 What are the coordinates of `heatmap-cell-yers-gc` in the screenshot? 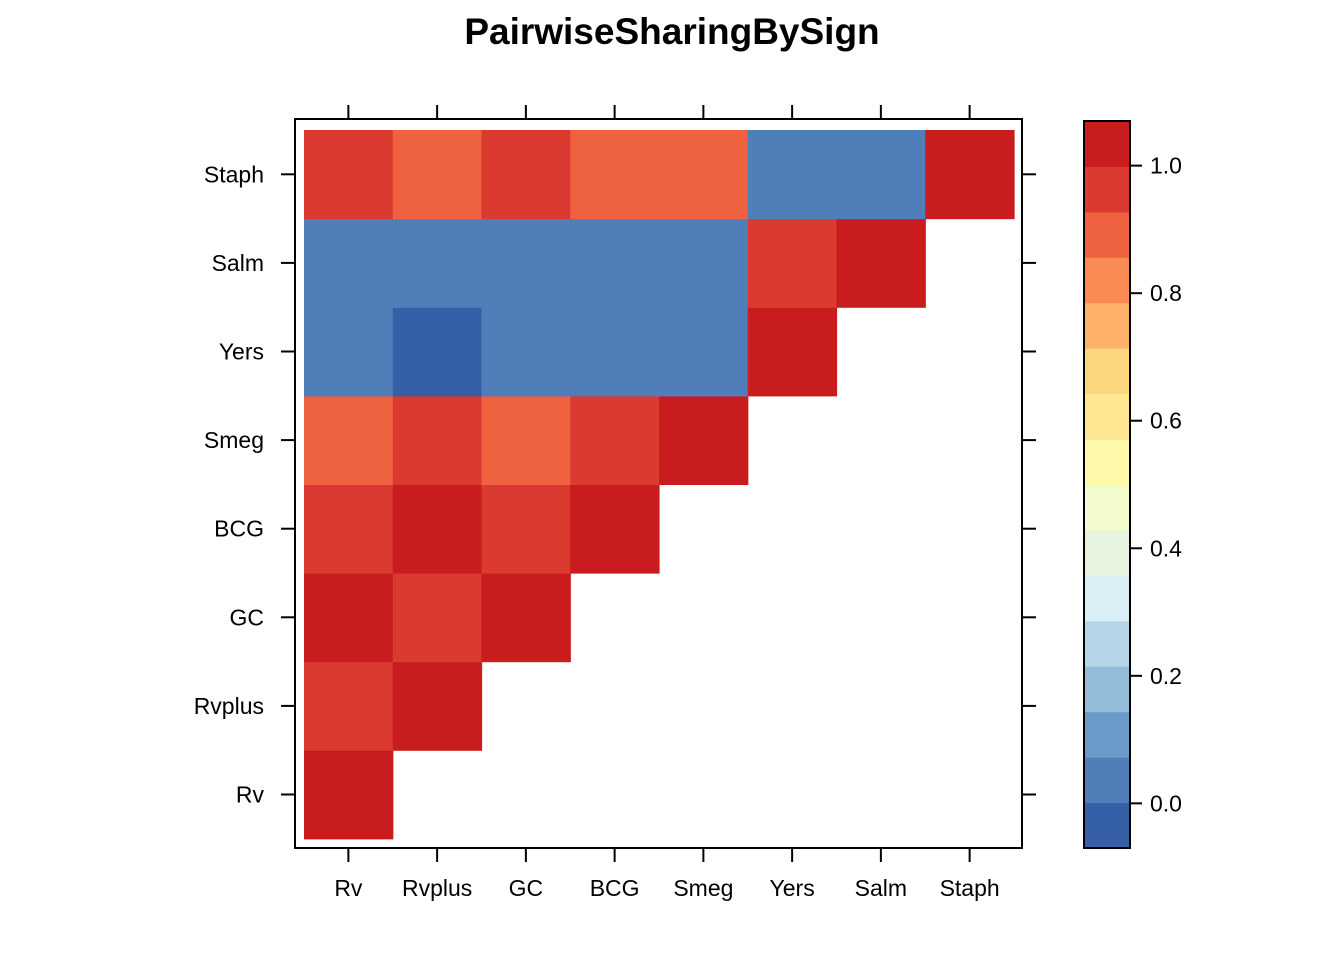 It's located at (526, 352).